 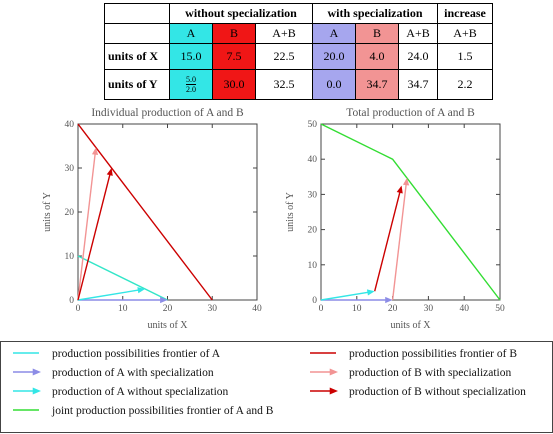 I want to click on production-of-b-without-specialization-legend-label: production of B without specialization, so click(x=437, y=392).